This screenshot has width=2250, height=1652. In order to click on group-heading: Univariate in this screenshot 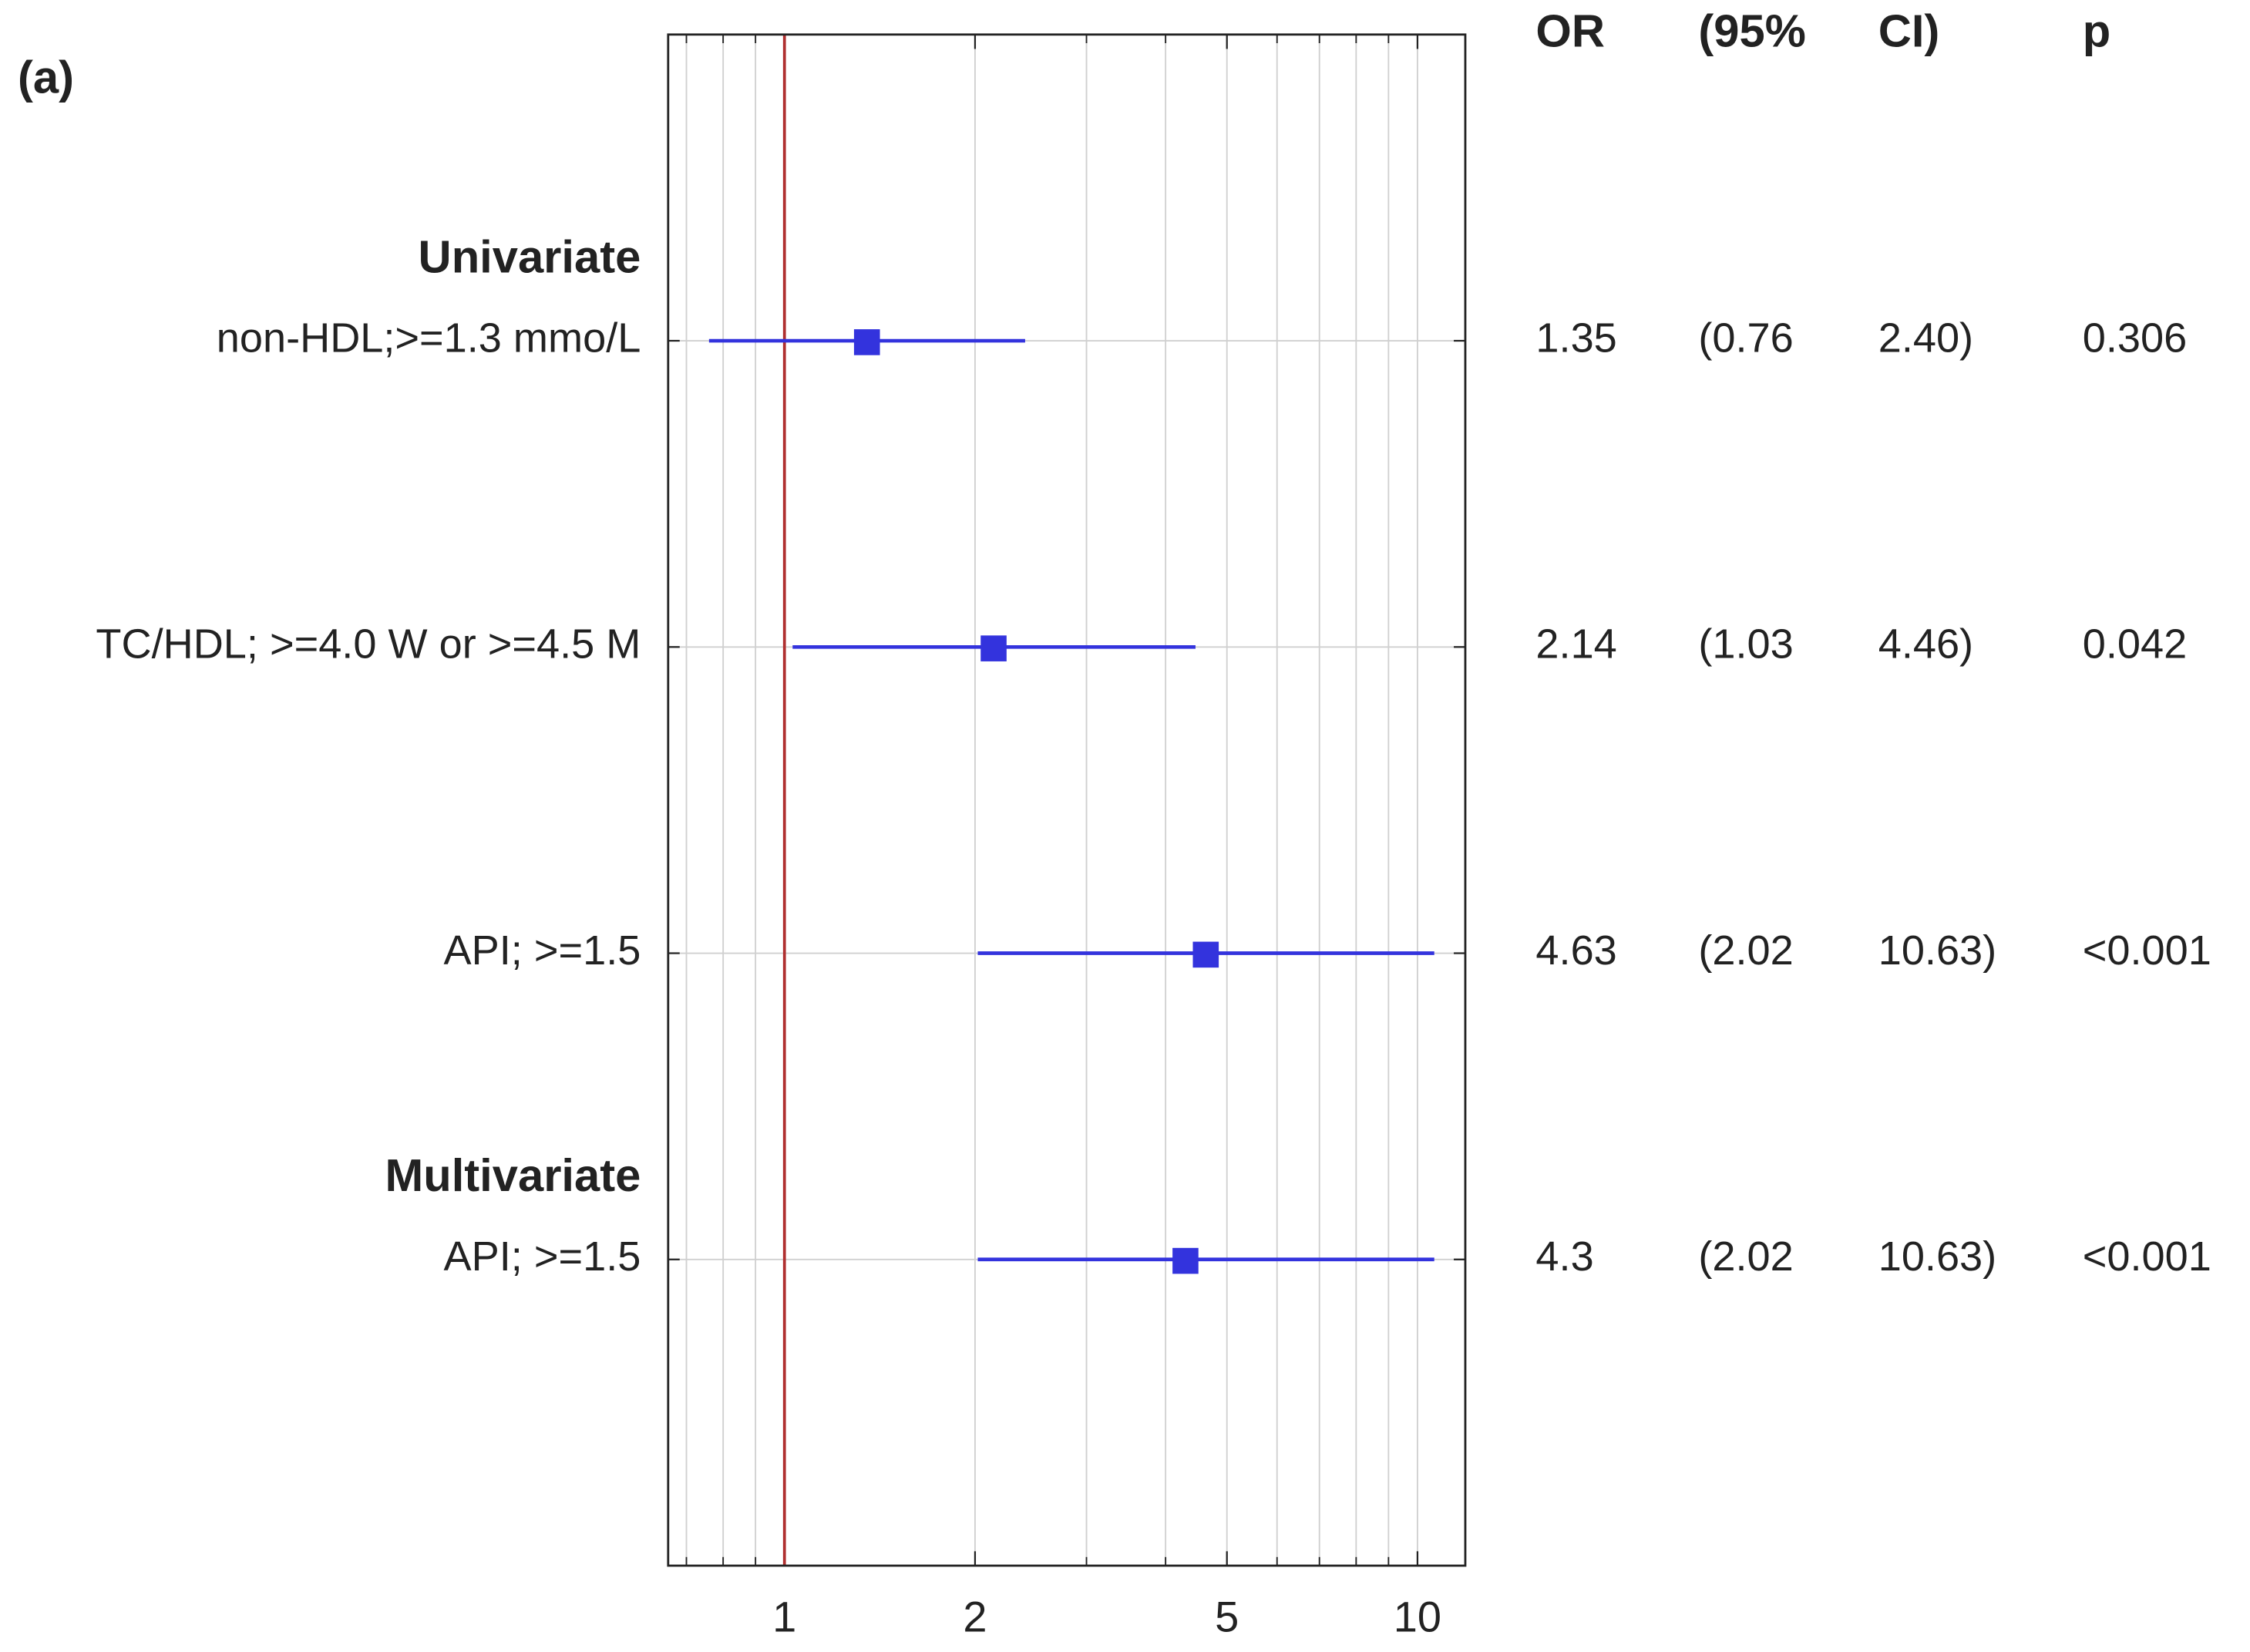, I will do `click(530, 256)`.